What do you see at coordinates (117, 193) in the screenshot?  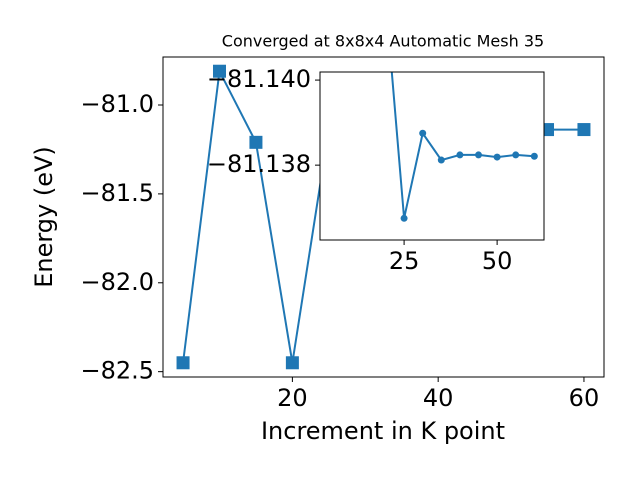 I see `y-tick-label: −81.5` at bounding box center [117, 193].